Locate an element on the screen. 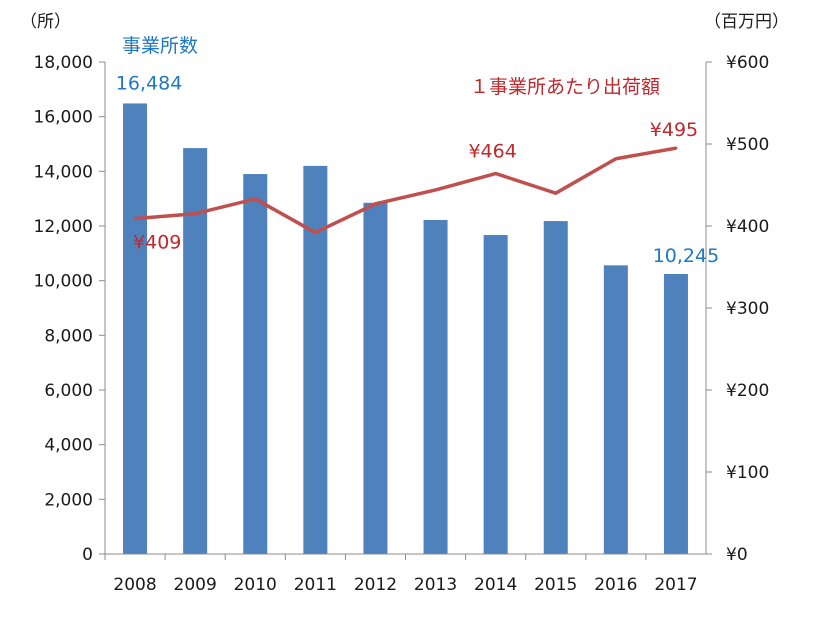 The width and height of the screenshot is (828, 620). bar-2017 is located at coordinates (675, 413).